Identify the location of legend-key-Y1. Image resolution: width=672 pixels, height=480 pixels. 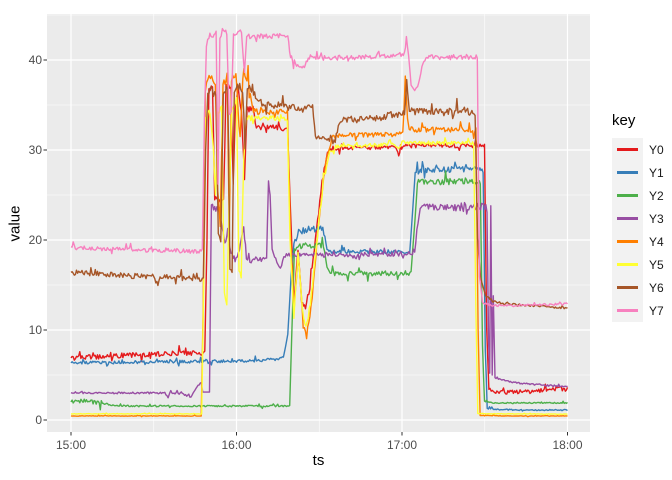
(627, 172).